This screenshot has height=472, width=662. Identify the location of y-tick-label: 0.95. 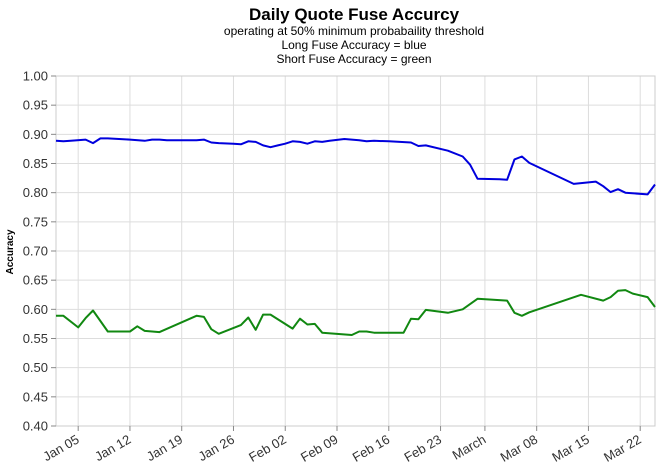
(35, 105).